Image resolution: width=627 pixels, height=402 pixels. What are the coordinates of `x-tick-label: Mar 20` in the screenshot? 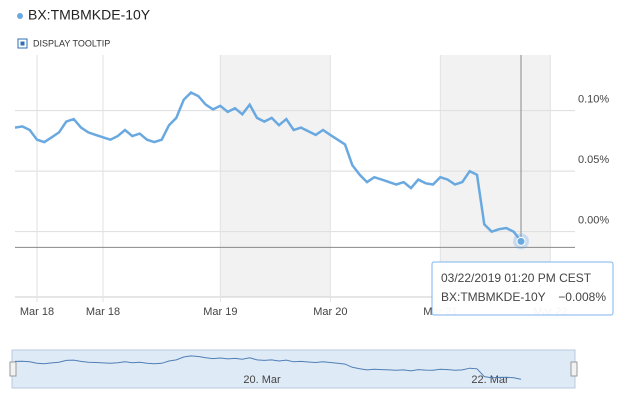 It's located at (330, 312).